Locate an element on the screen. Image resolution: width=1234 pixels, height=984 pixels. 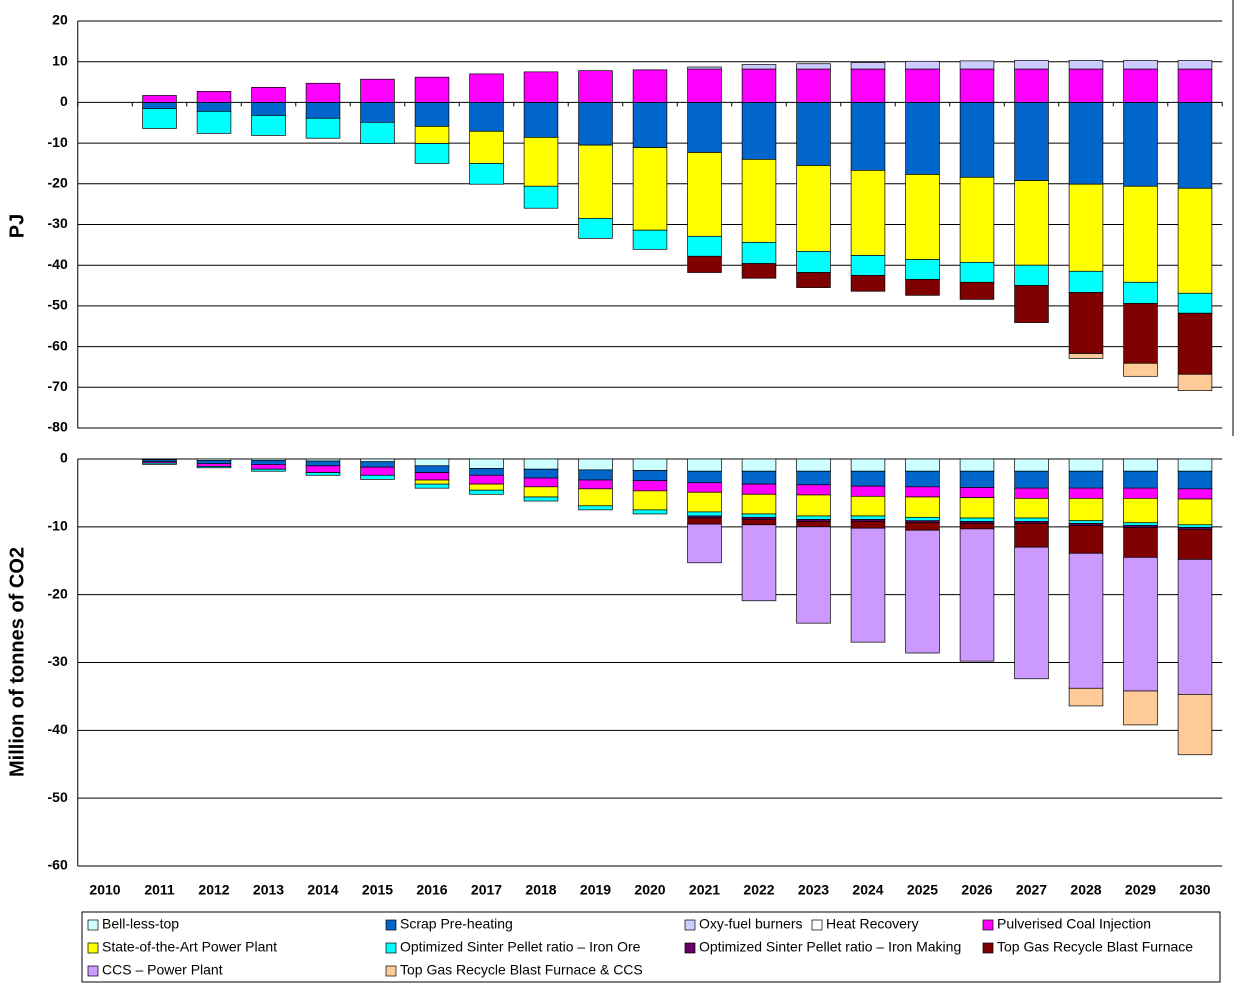
y-axis-title: PJ is located at coordinates (17, 226).